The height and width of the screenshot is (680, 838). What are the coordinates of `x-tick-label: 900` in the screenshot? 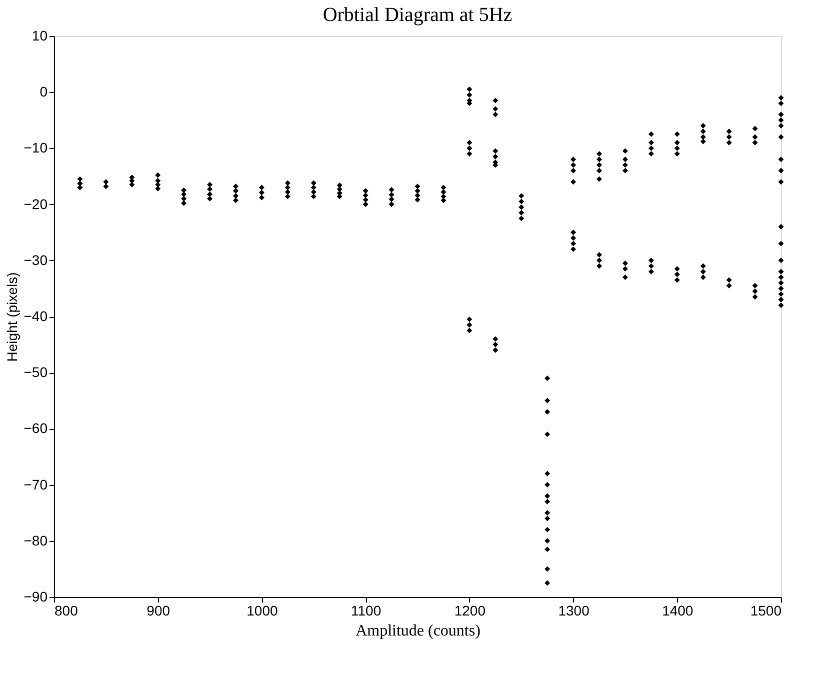 It's located at (158, 610).